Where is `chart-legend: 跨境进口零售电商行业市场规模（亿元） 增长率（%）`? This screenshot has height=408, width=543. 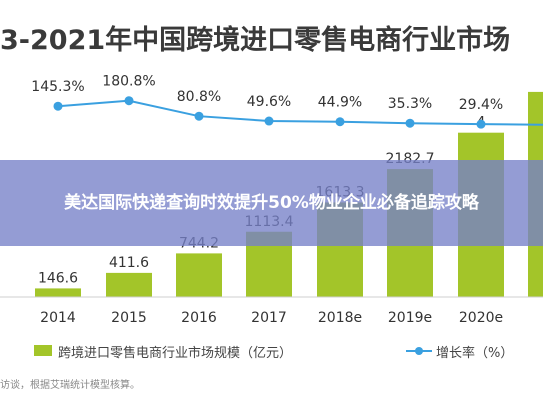 chart-legend: 跨境进口零售电商行业市场规模（亿元） 增长率（%） is located at coordinates (271, 351).